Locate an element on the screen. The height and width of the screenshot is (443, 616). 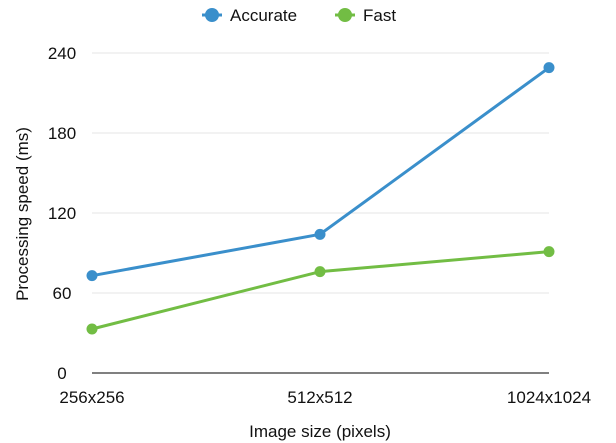
y-tick-label: 240 is located at coordinates (62, 53).